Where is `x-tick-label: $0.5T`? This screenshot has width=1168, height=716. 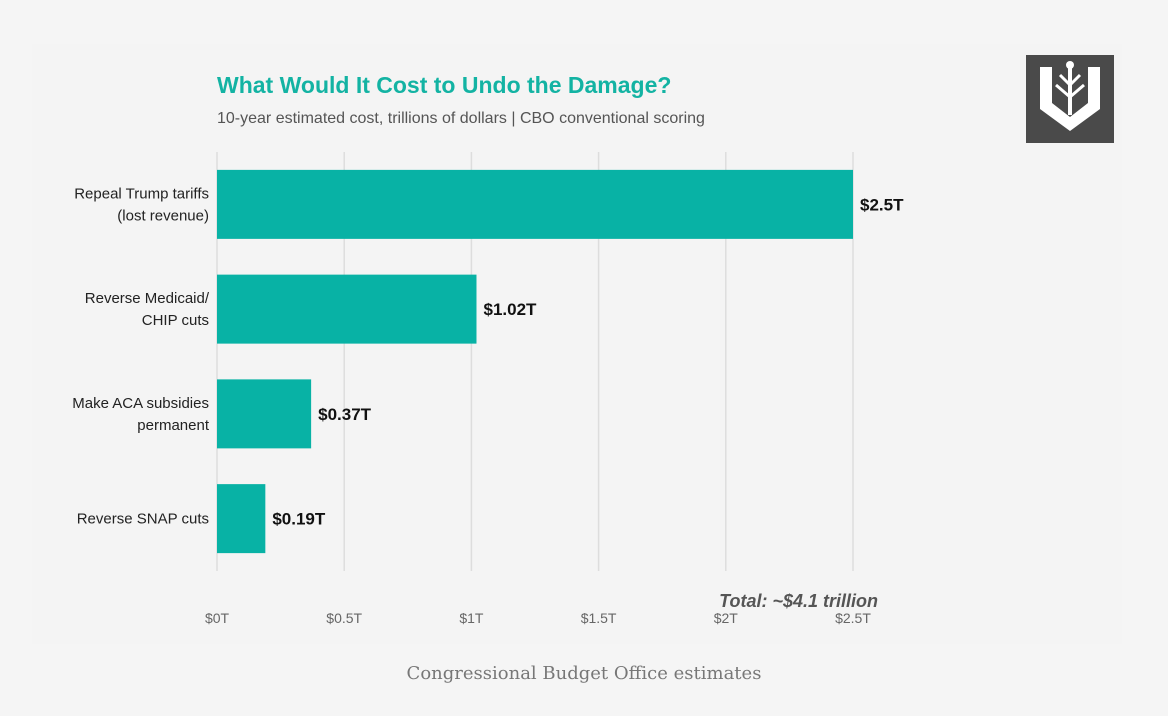
x-tick-label: $0.5T is located at coordinates (344, 618).